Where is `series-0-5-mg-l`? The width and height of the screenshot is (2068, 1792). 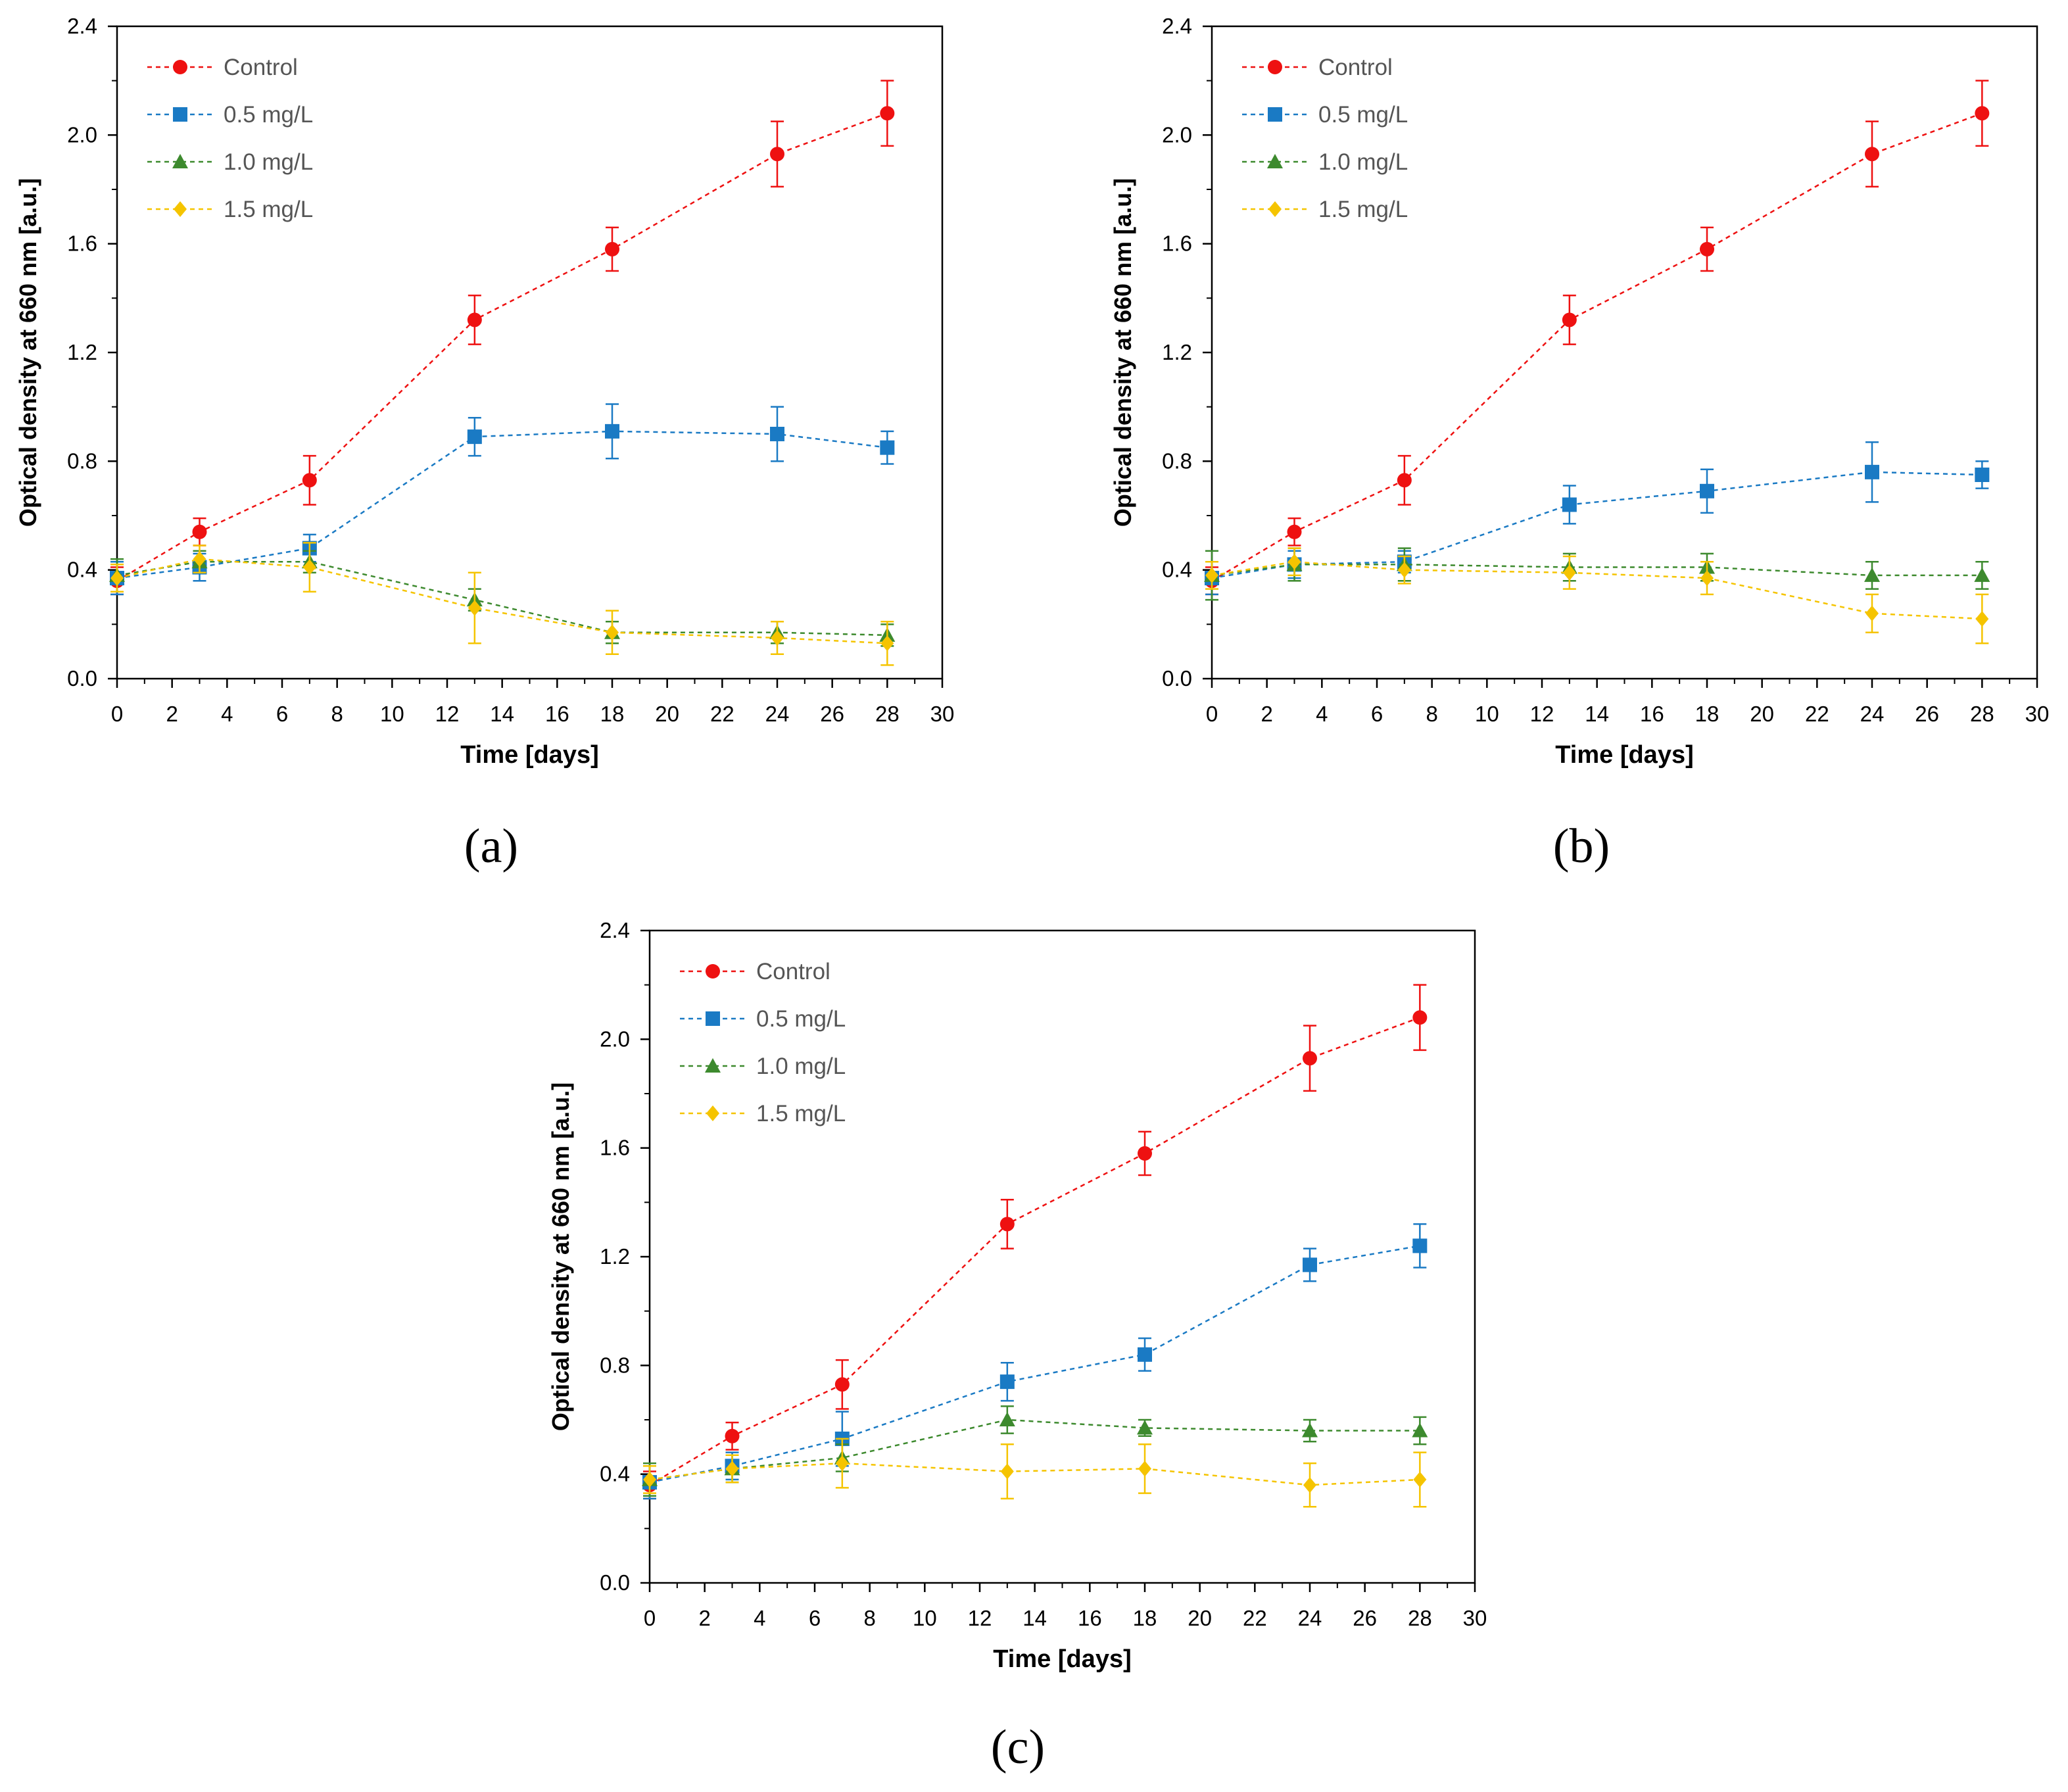
series-0-5-mg-l is located at coordinates (502, 499).